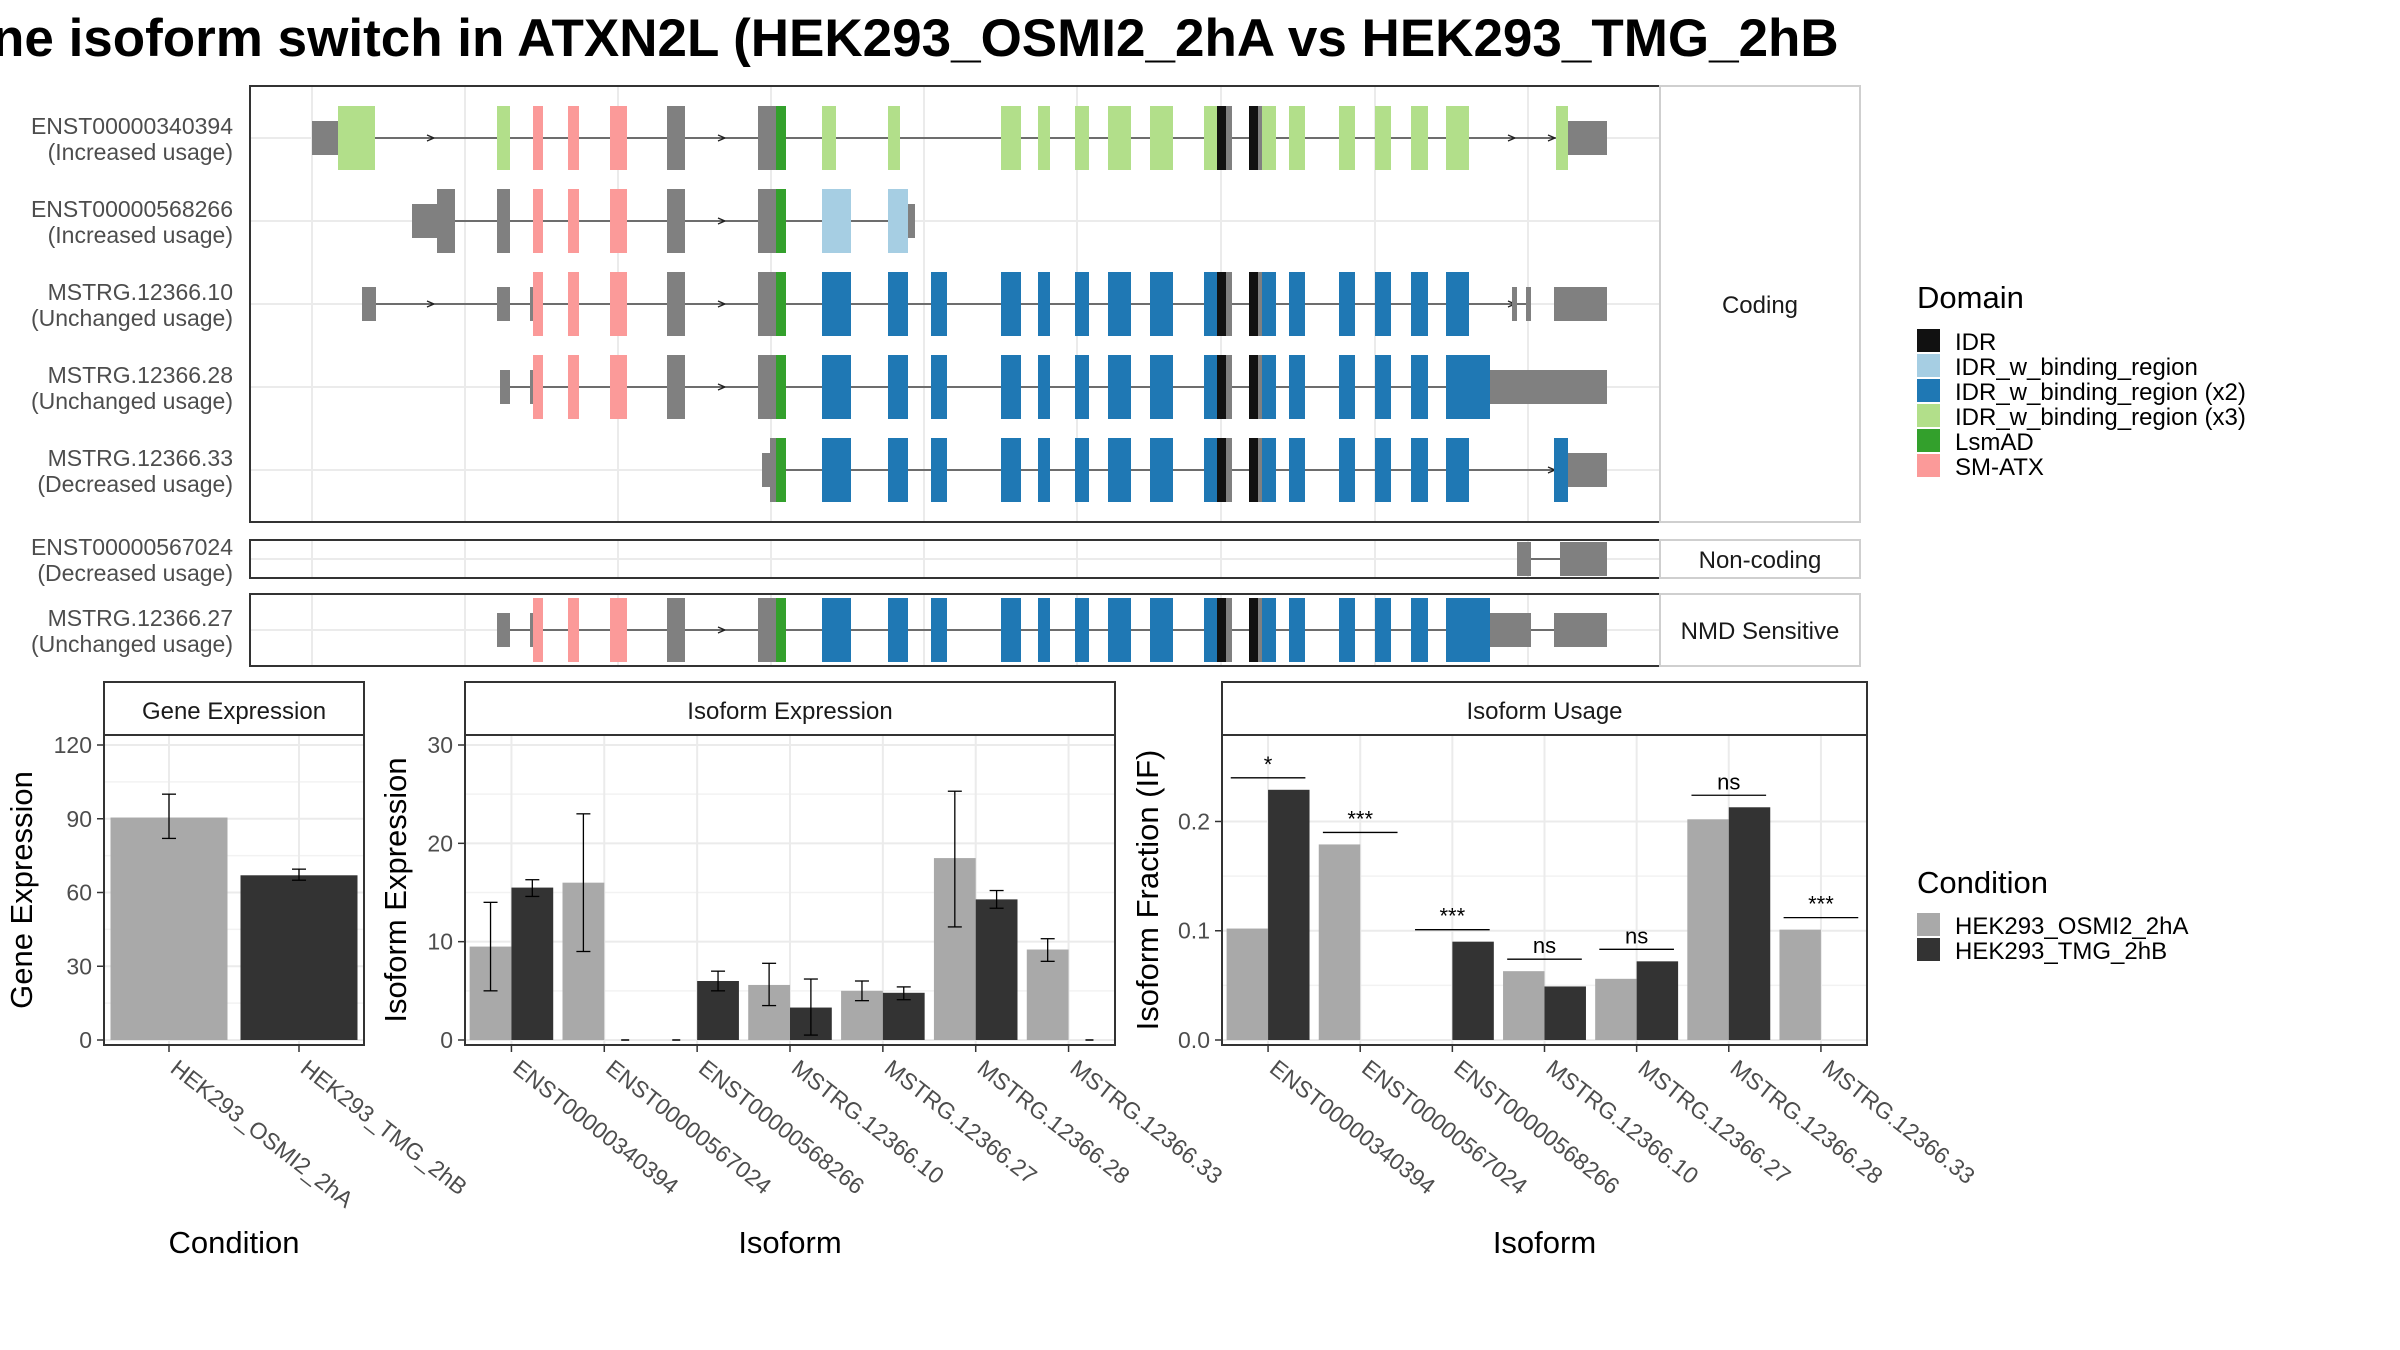 This screenshot has width=2400, height=1350. I want to click on transcript-id-label: MSTRG.12366.27, so click(140, 618).